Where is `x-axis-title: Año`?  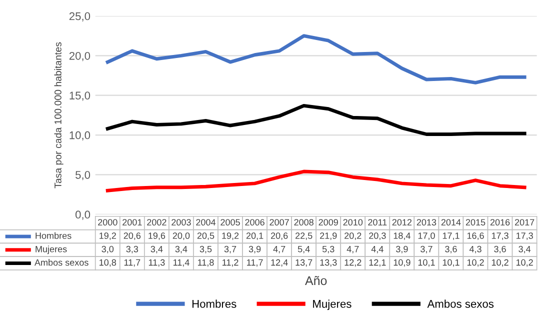 x-axis-title: Año is located at coordinates (316, 281).